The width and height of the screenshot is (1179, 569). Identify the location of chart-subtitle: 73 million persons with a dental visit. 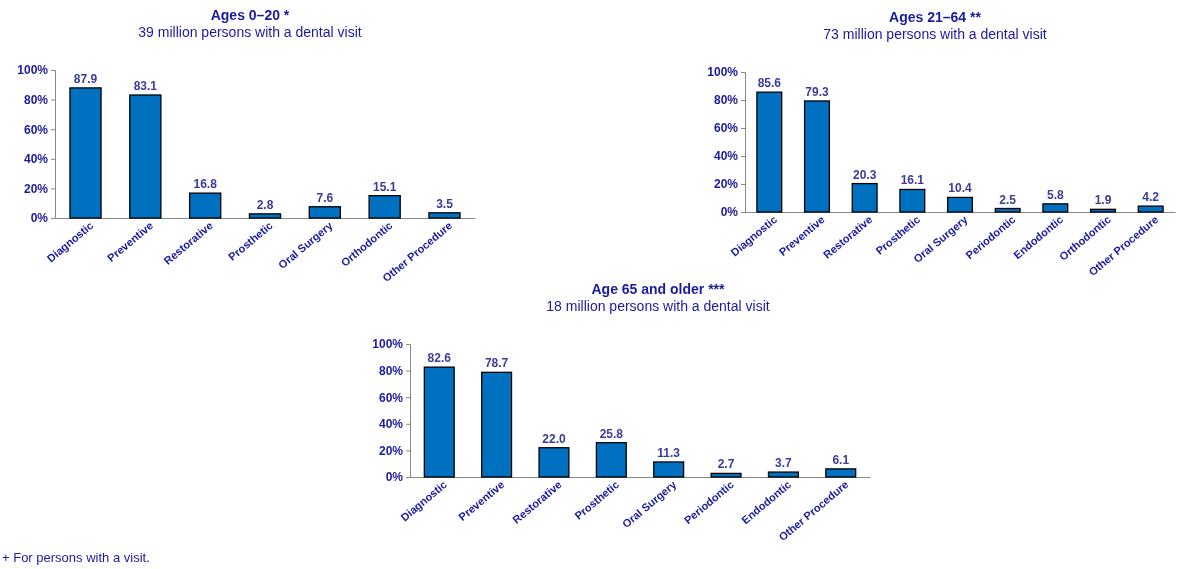
(935, 34).